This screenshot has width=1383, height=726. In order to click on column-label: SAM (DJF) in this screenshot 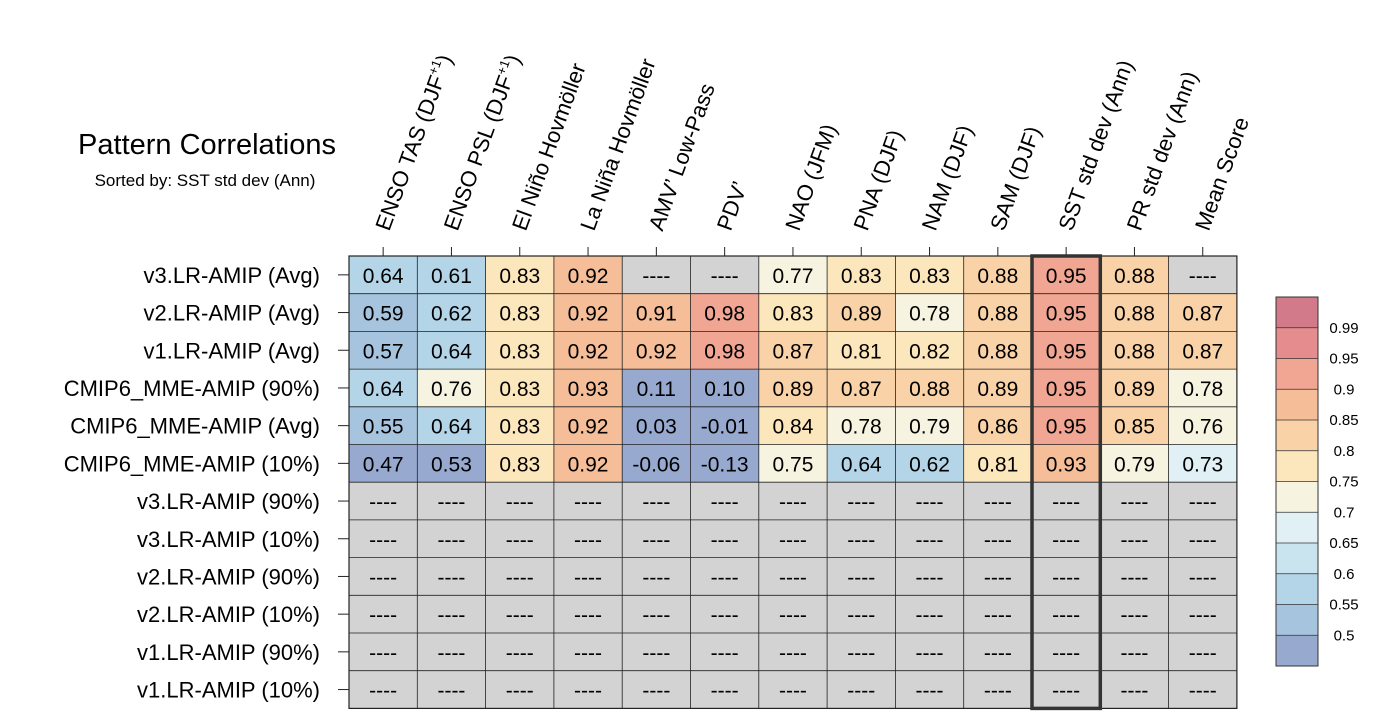, I will do `click(1015, 178)`.